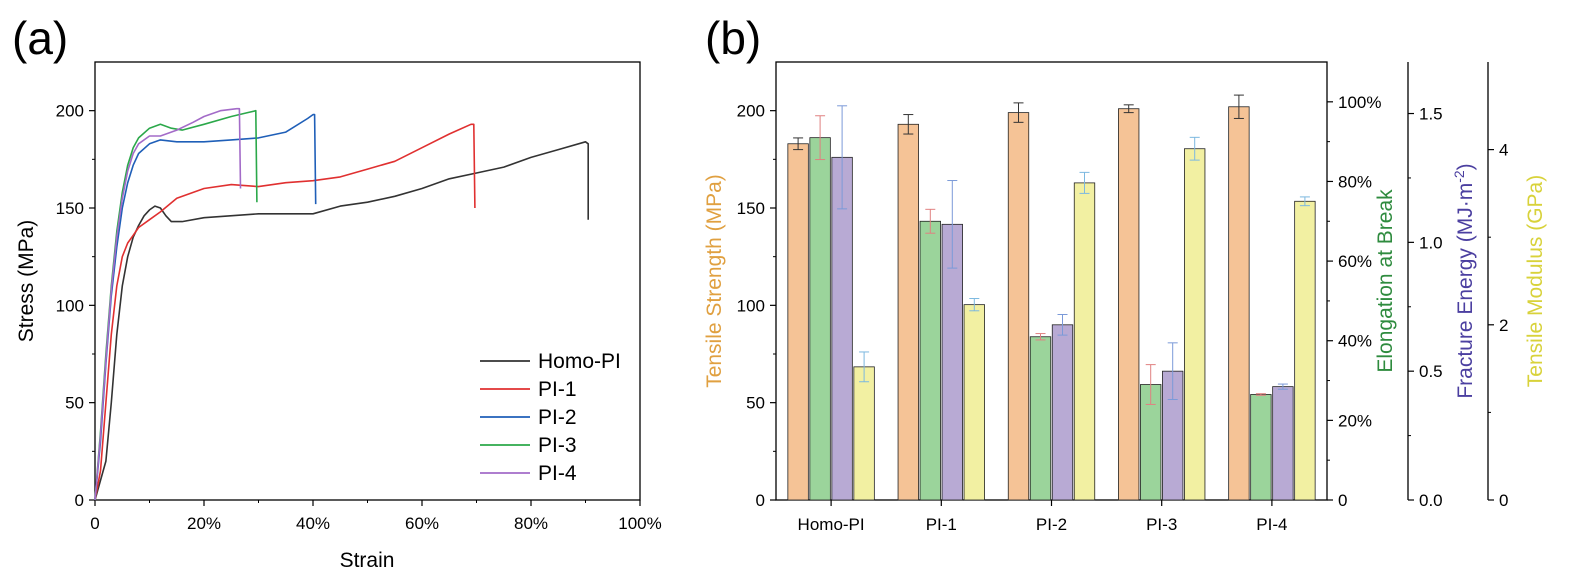 This screenshot has height=586, width=1594. Describe the element at coordinates (1431, 114) in the screenshot. I see `b-tick-label: 1.5` at that location.